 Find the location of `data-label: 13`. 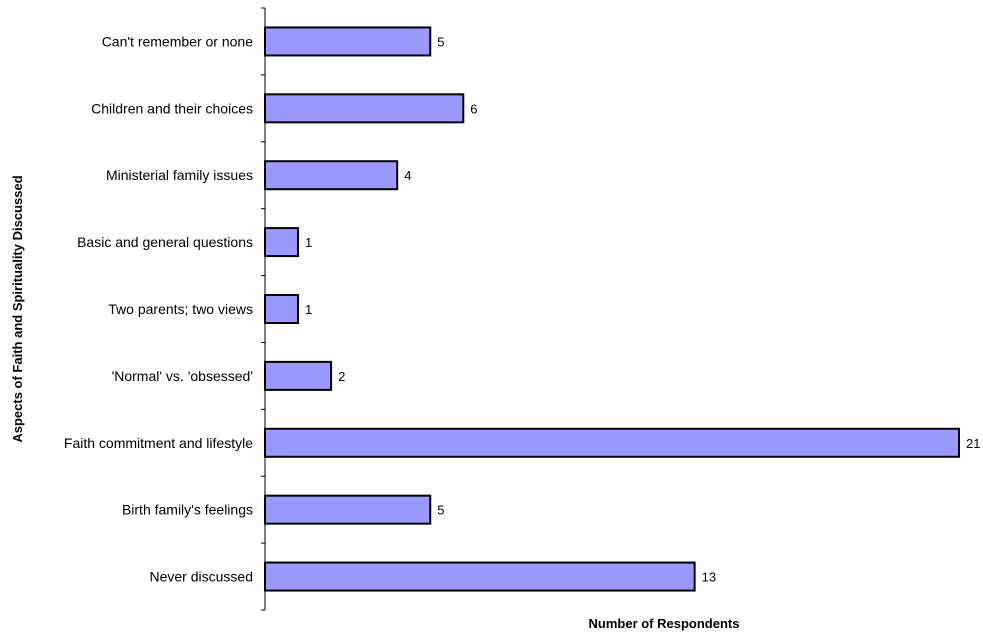

data-label: 13 is located at coordinates (709, 577).